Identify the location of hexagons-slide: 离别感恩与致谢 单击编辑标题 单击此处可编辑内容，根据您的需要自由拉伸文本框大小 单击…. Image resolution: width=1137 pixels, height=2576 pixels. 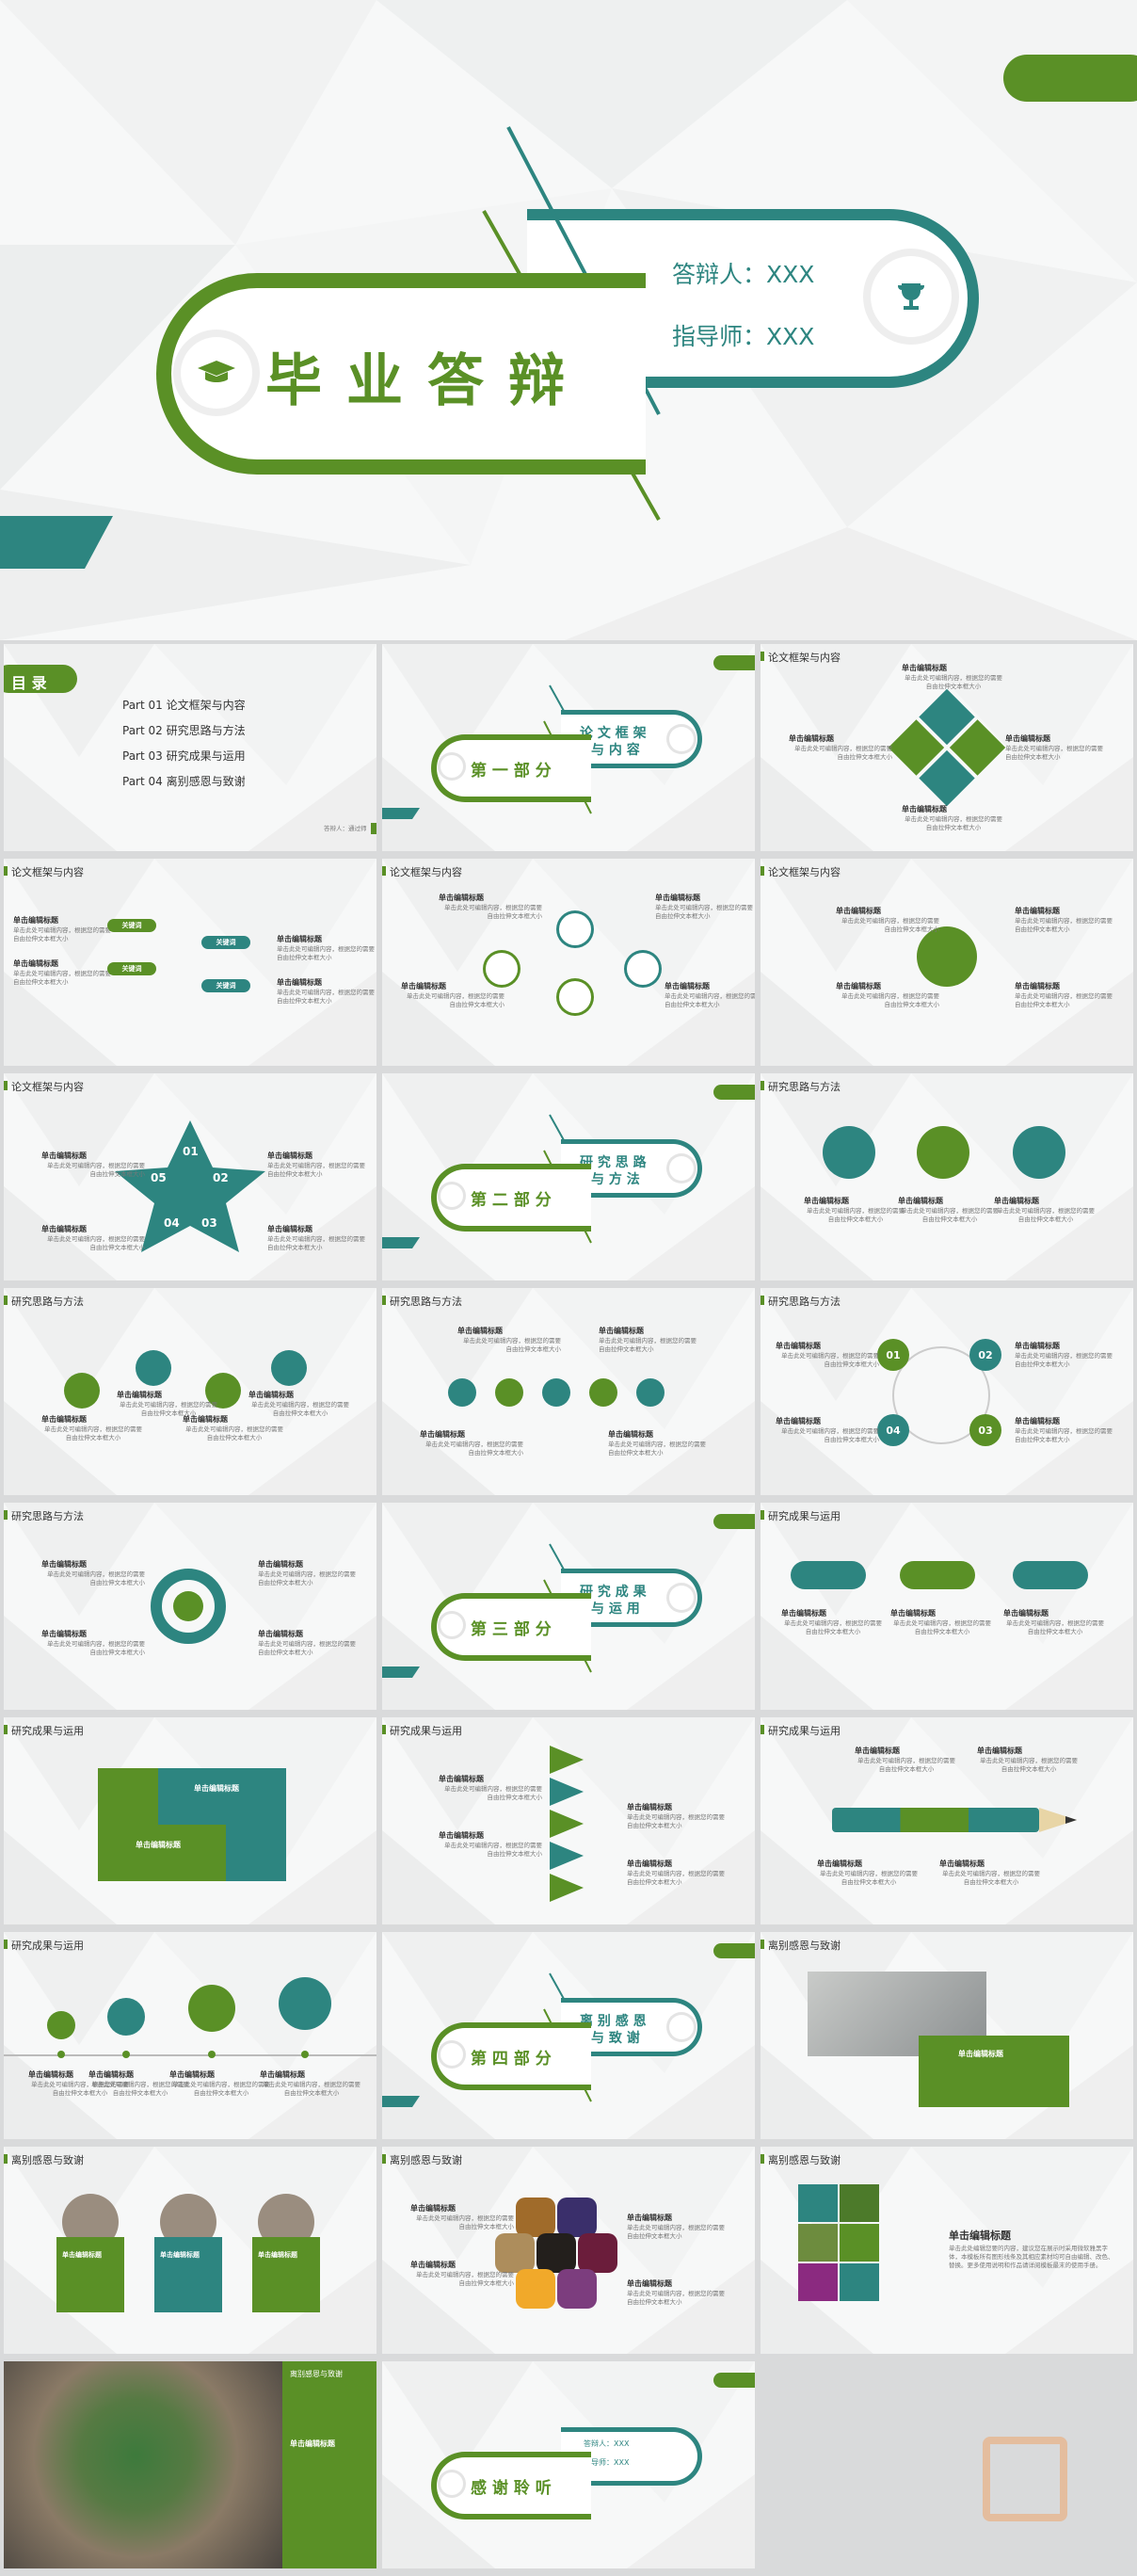
(569, 2250).